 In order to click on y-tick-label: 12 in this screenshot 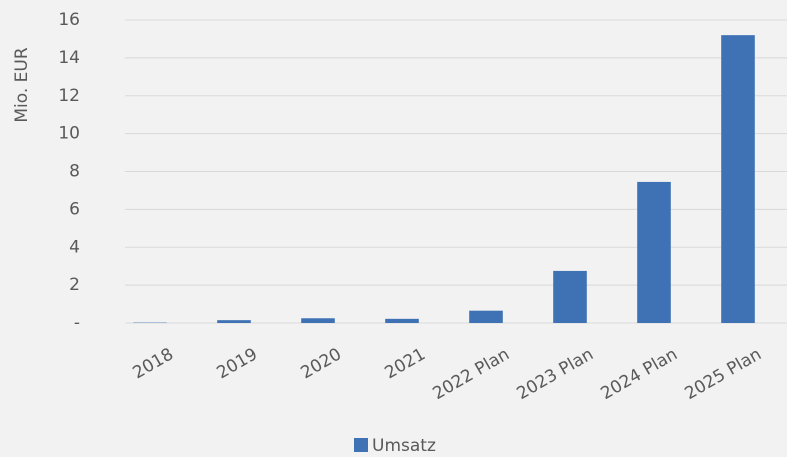, I will do `click(69, 96)`.